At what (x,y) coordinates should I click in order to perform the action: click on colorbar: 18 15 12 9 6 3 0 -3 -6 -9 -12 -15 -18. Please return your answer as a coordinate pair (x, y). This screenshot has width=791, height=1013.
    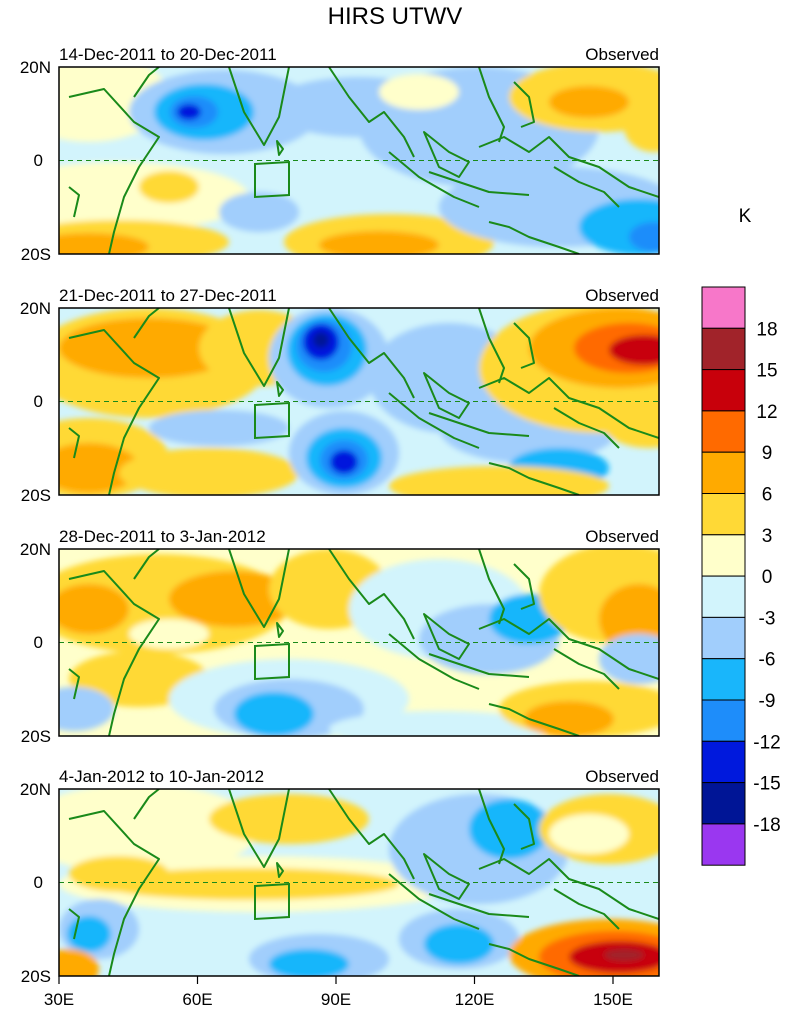
    Looking at the image, I should click on (741, 576).